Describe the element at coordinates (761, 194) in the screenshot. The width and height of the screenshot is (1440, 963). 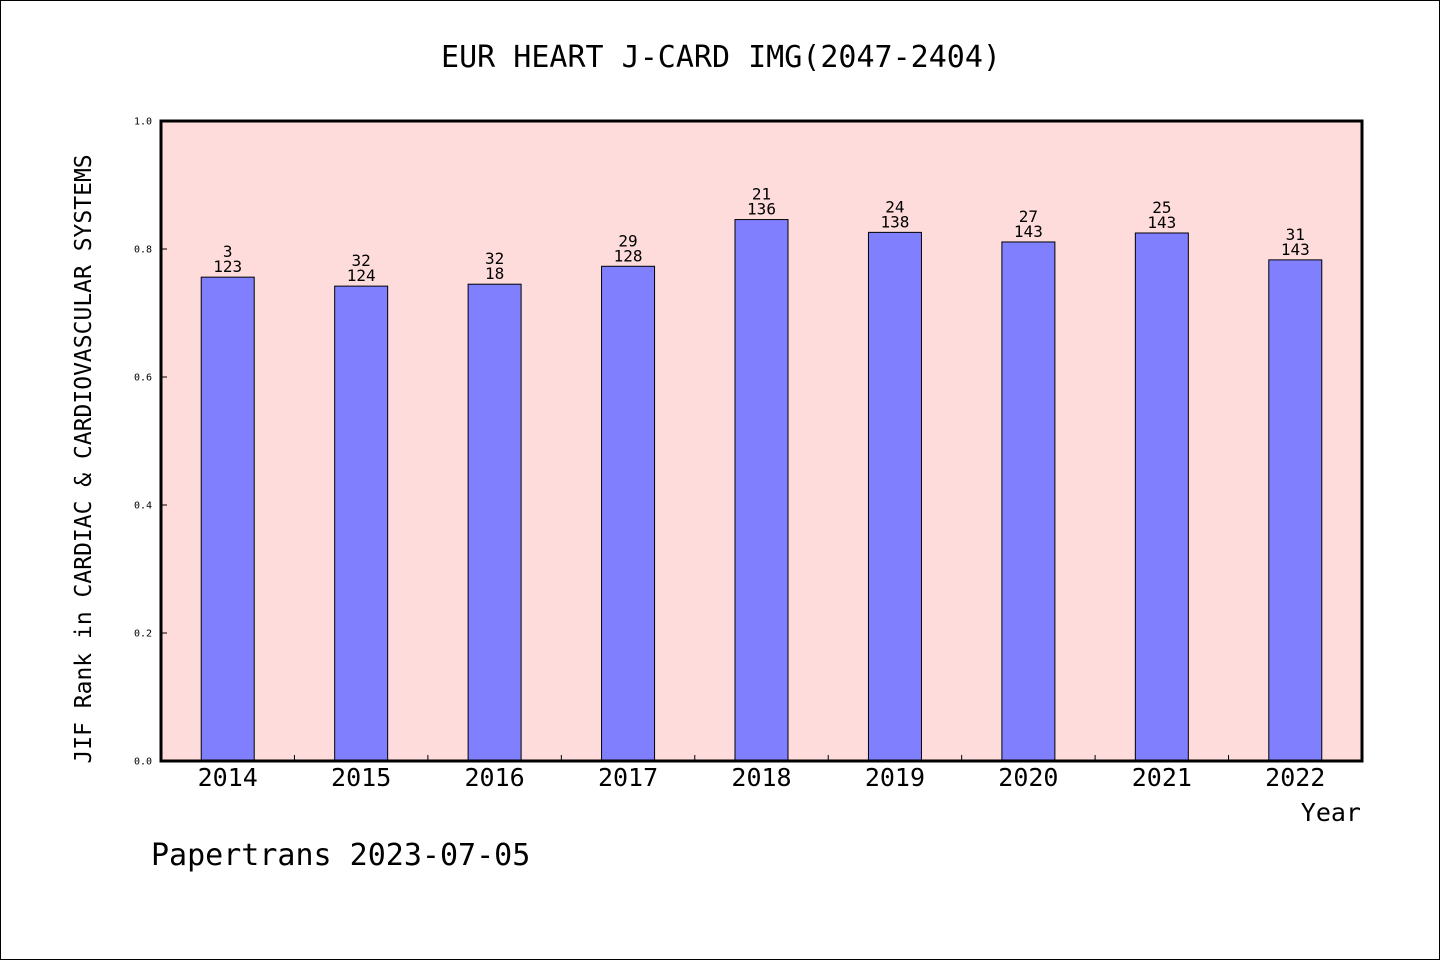
I see `bar-rank-label: 21` at that location.